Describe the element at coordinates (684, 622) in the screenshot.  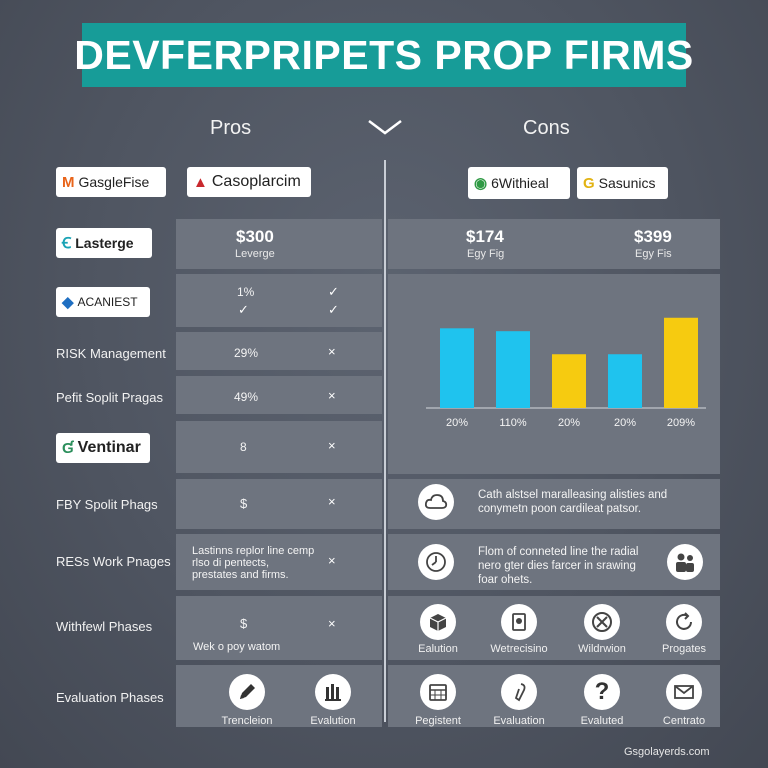
I see `refresh-icon` at that location.